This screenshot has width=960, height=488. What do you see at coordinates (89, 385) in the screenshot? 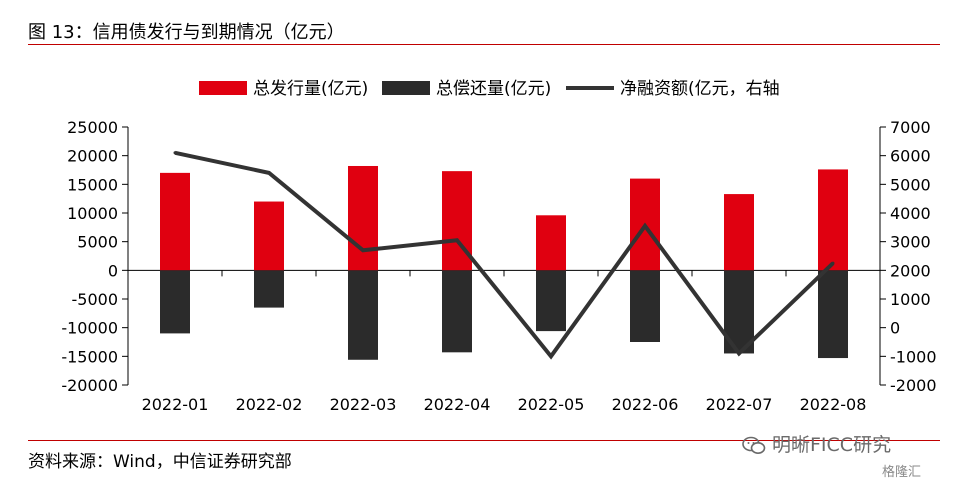
I see `left-tick-label: -20000` at bounding box center [89, 385].